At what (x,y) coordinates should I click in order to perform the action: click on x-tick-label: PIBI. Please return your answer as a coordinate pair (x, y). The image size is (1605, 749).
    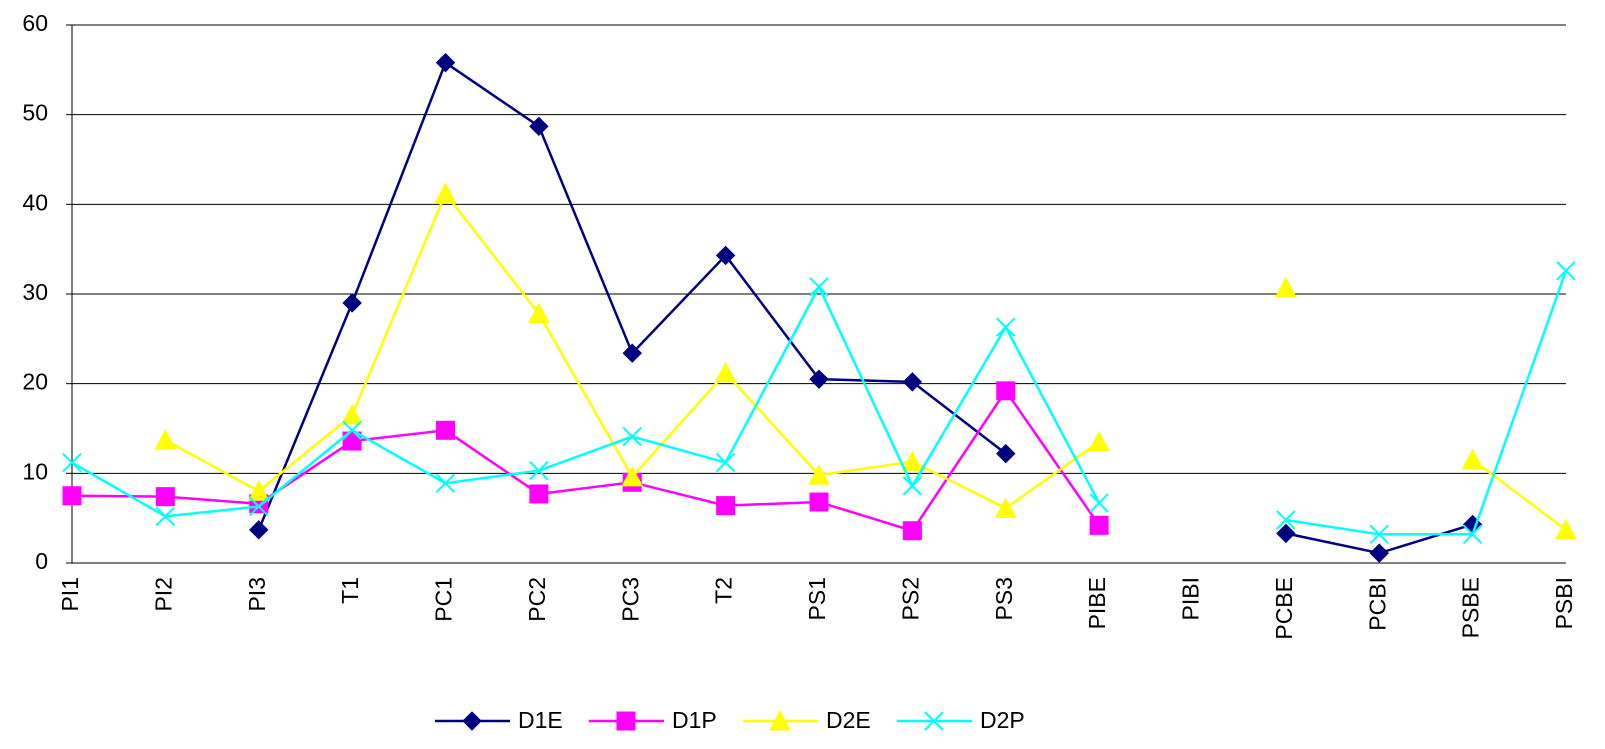
    Looking at the image, I should click on (1191, 598).